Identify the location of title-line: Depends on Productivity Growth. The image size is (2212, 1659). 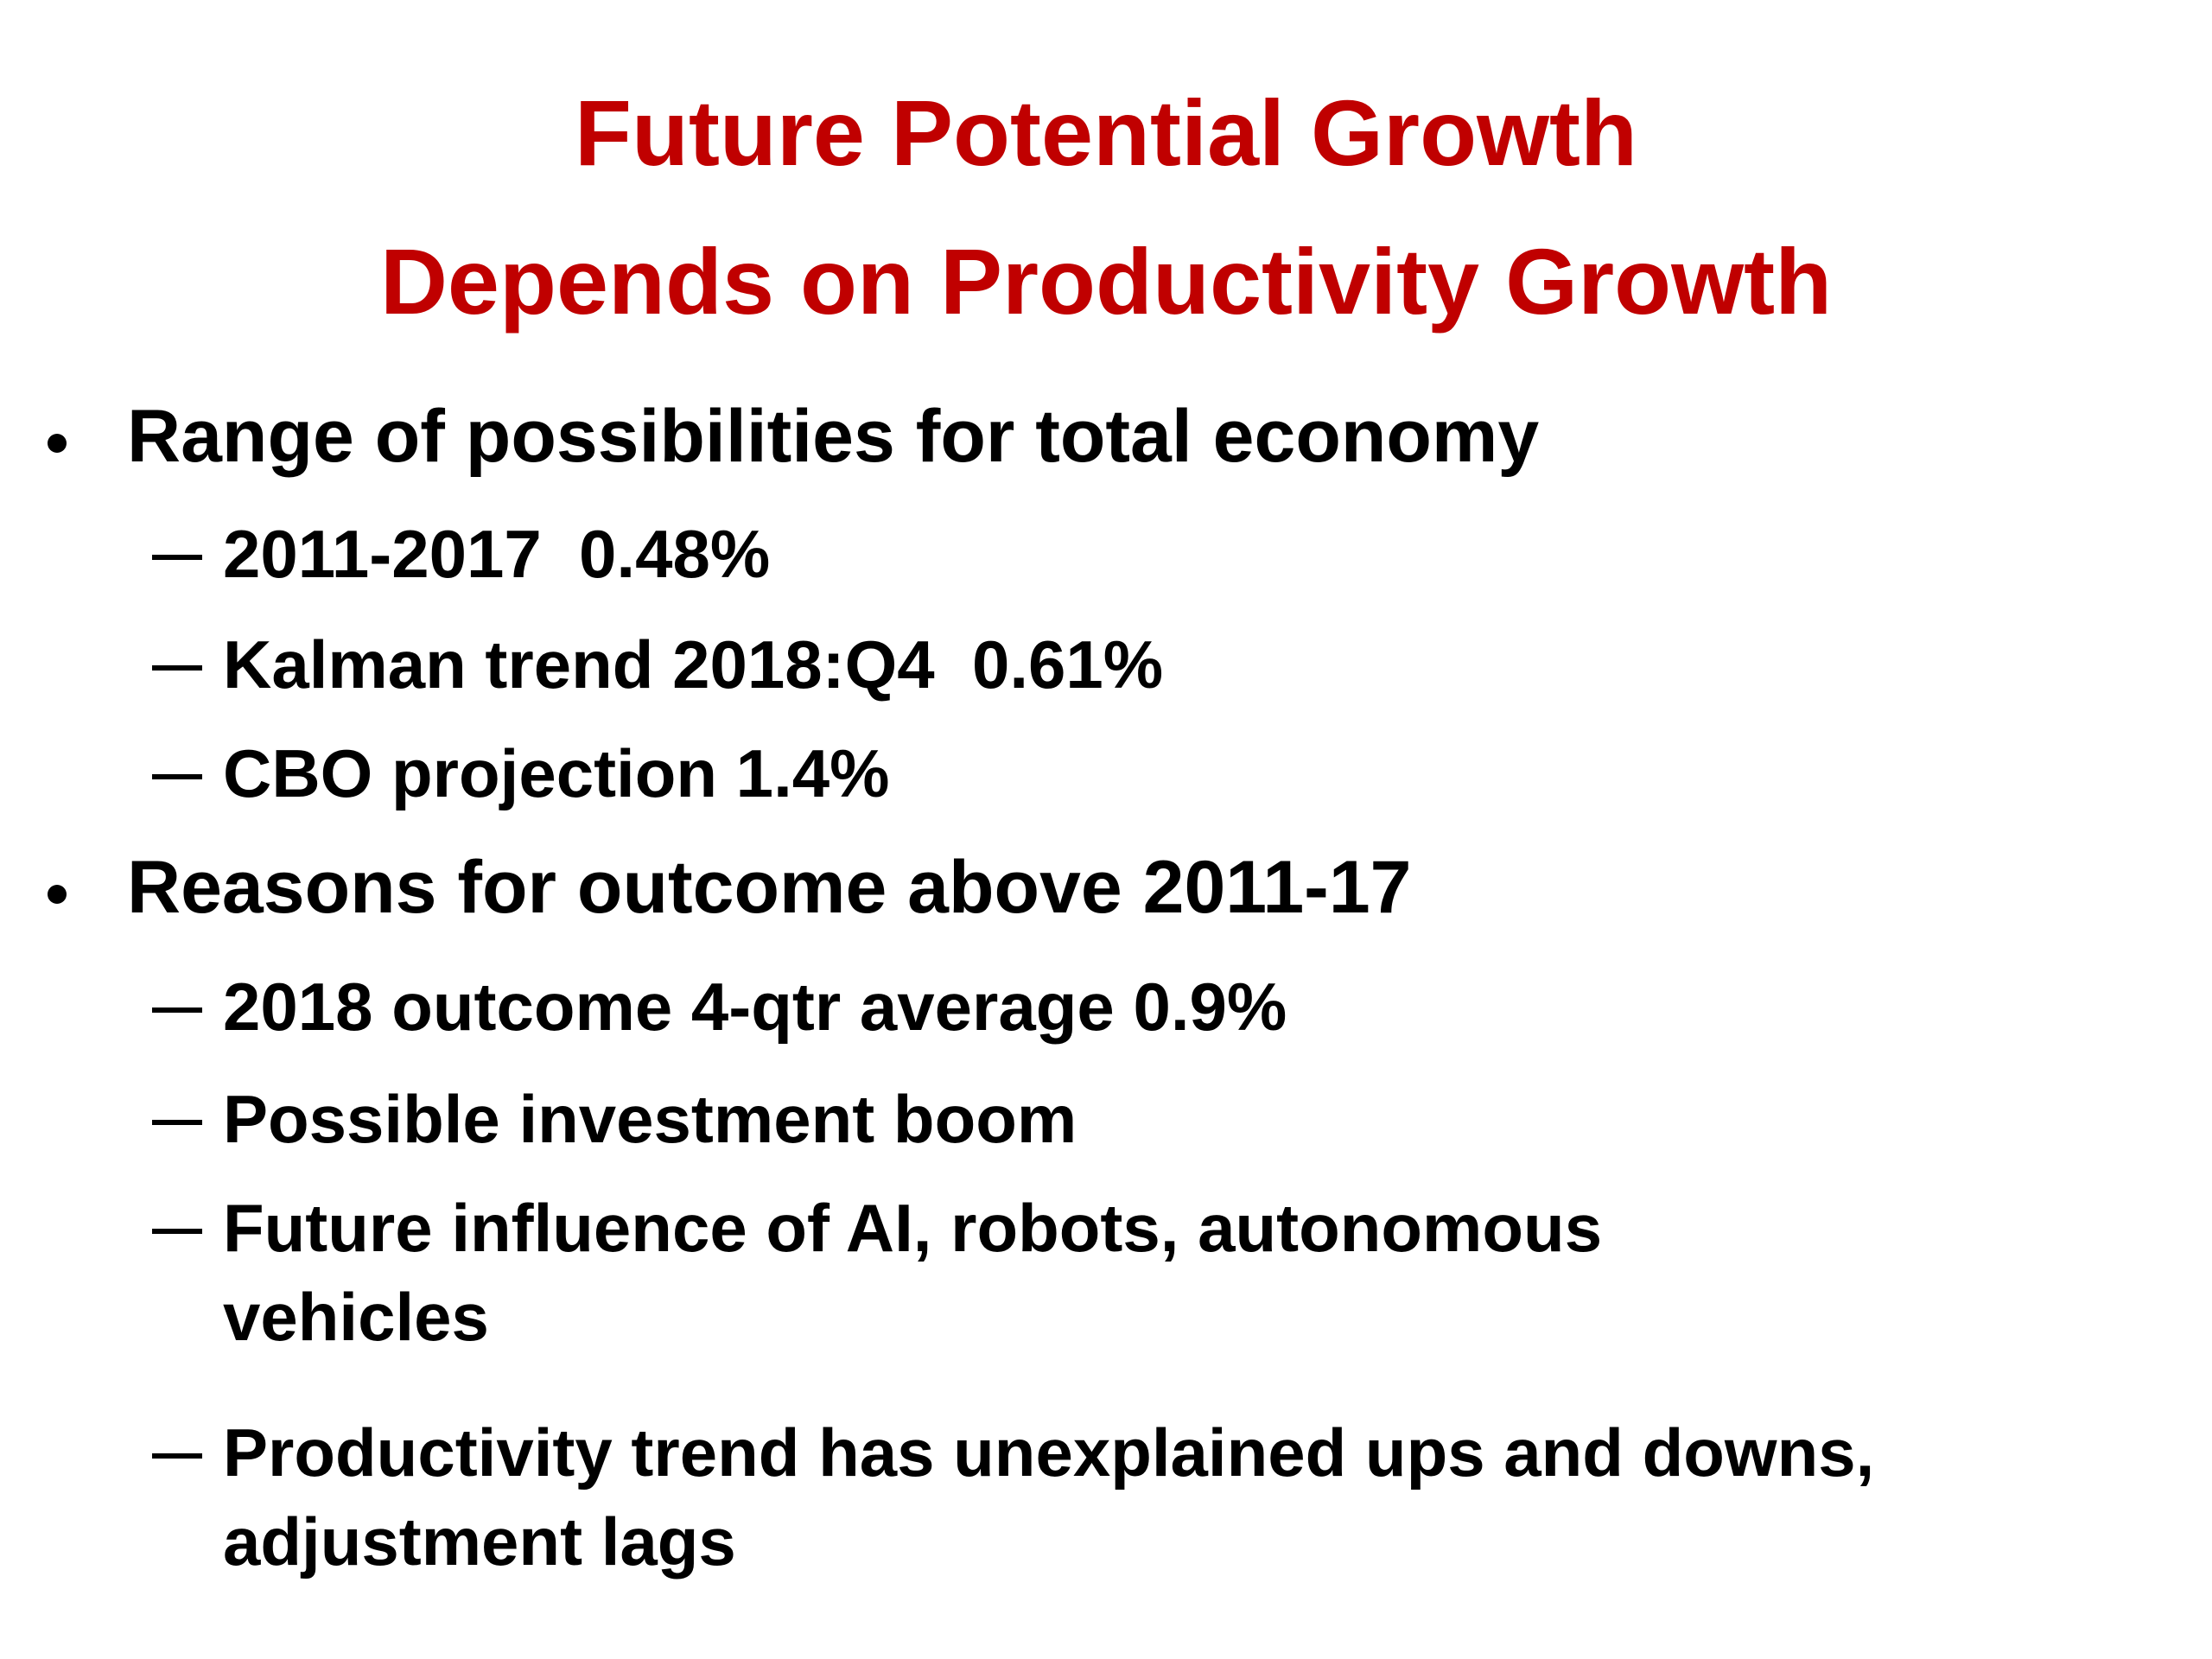
(1106, 281).